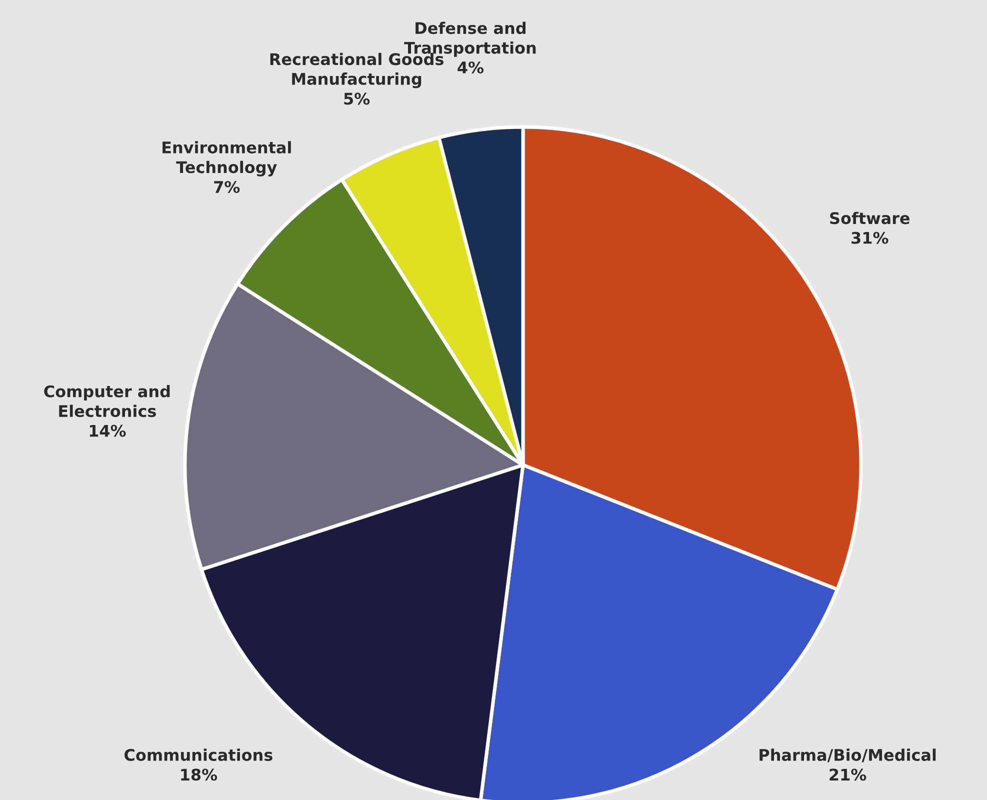 The width and height of the screenshot is (987, 800). I want to click on data-label: 5%, so click(357, 98).